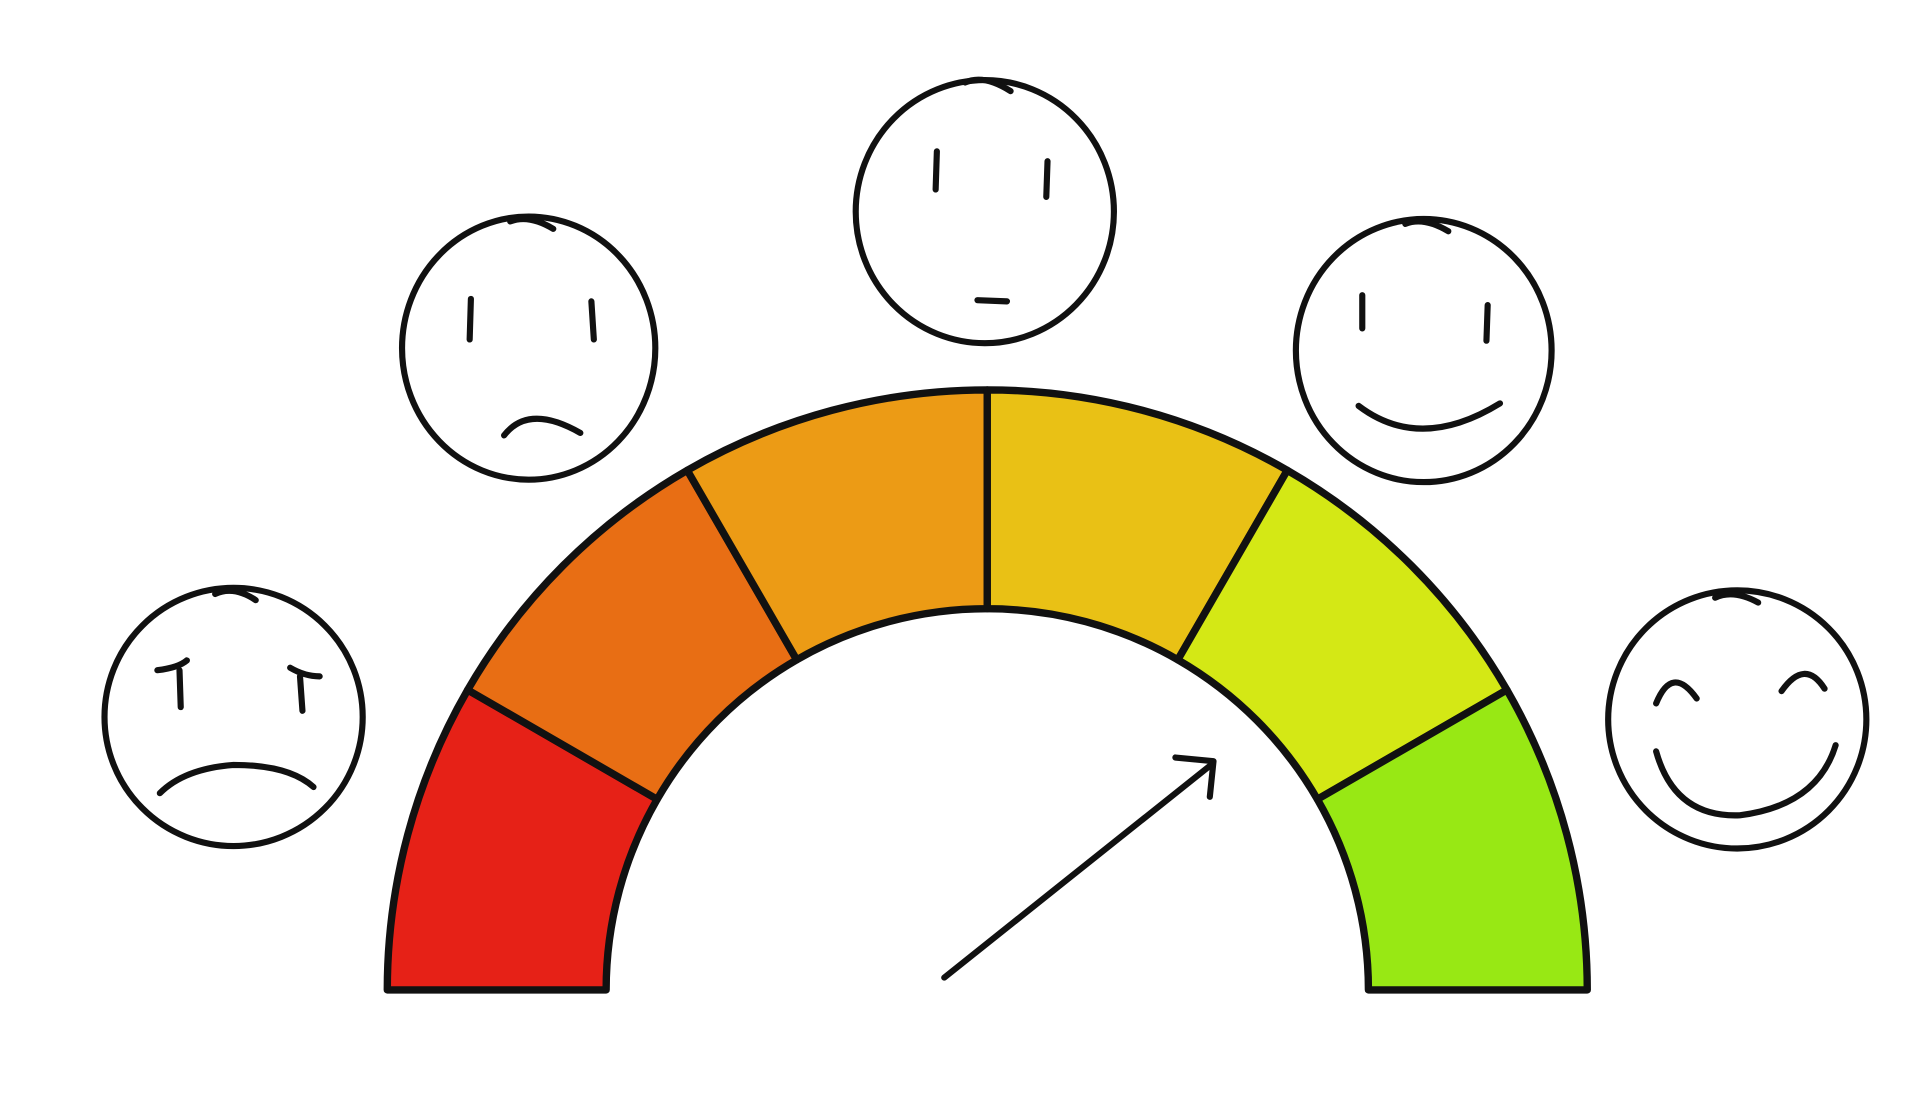 The height and width of the screenshot is (1097, 1918). What do you see at coordinates (1194, 777) in the screenshot?
I see `needle-head` at bounding box center [1194, 777].